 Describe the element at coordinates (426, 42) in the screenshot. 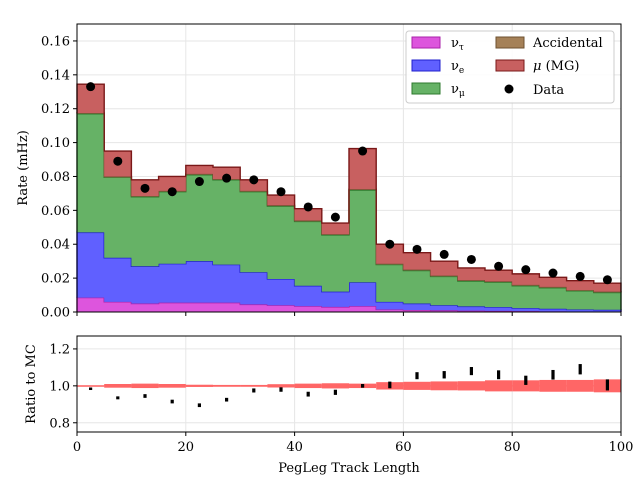

I see `legend-swatch-nu-tau` at that location.